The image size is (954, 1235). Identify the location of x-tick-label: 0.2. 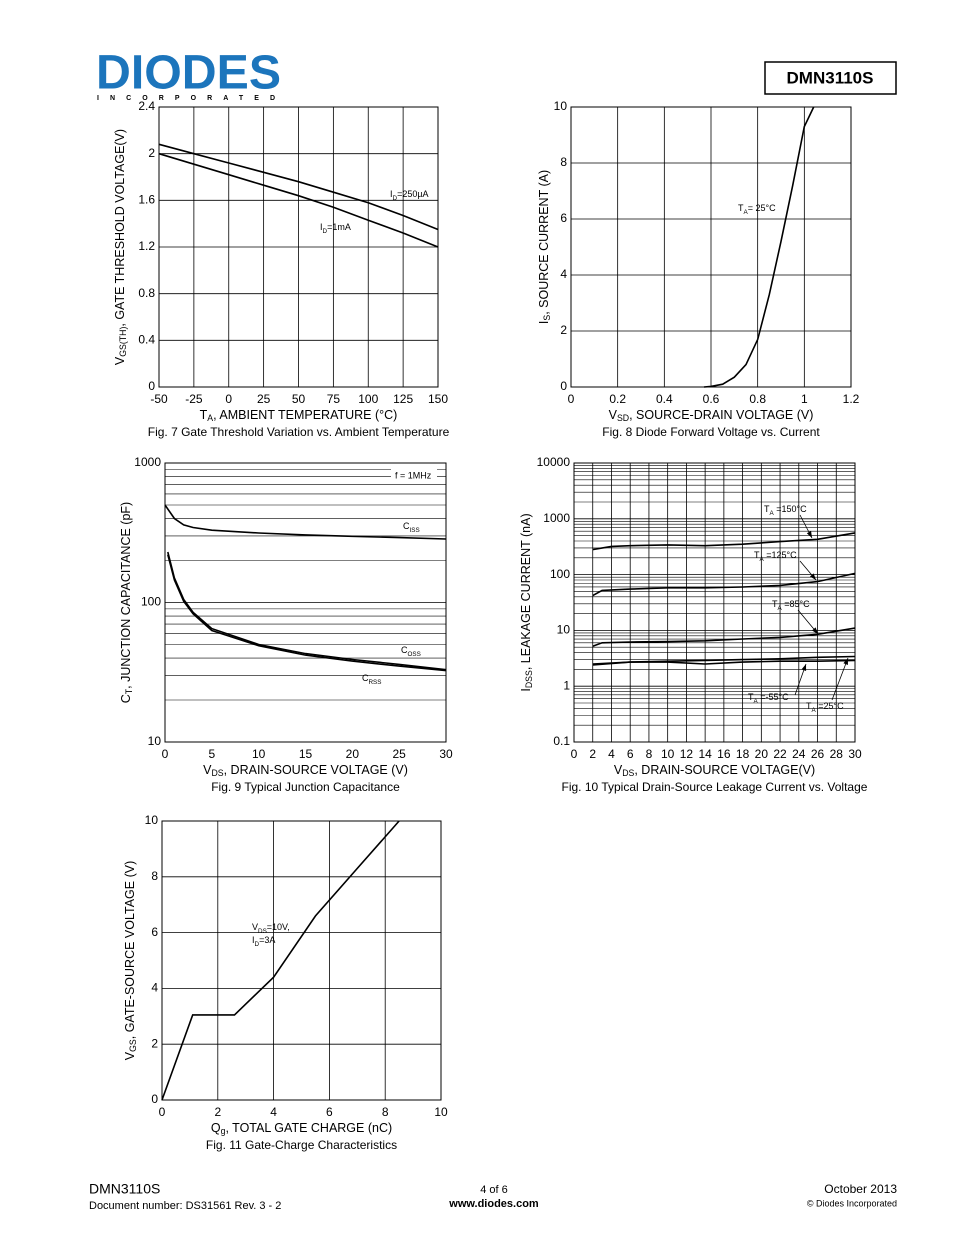
(617, 399).